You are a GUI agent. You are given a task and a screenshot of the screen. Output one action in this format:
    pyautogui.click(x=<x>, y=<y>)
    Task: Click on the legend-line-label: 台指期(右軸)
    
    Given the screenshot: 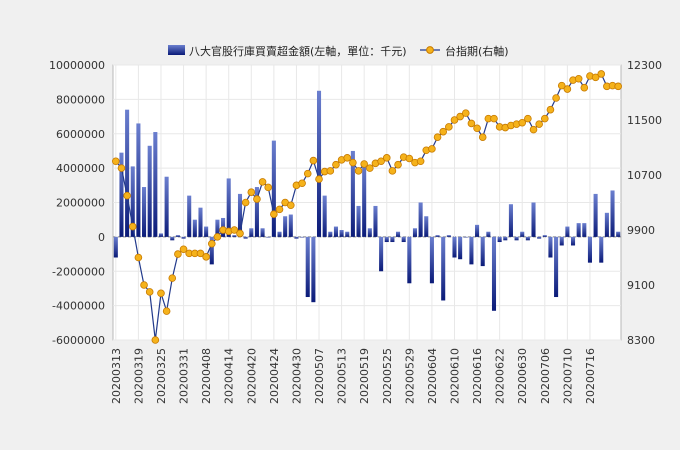 What is the action you would take?
    pyautogui.click(x=477, y=51)
    